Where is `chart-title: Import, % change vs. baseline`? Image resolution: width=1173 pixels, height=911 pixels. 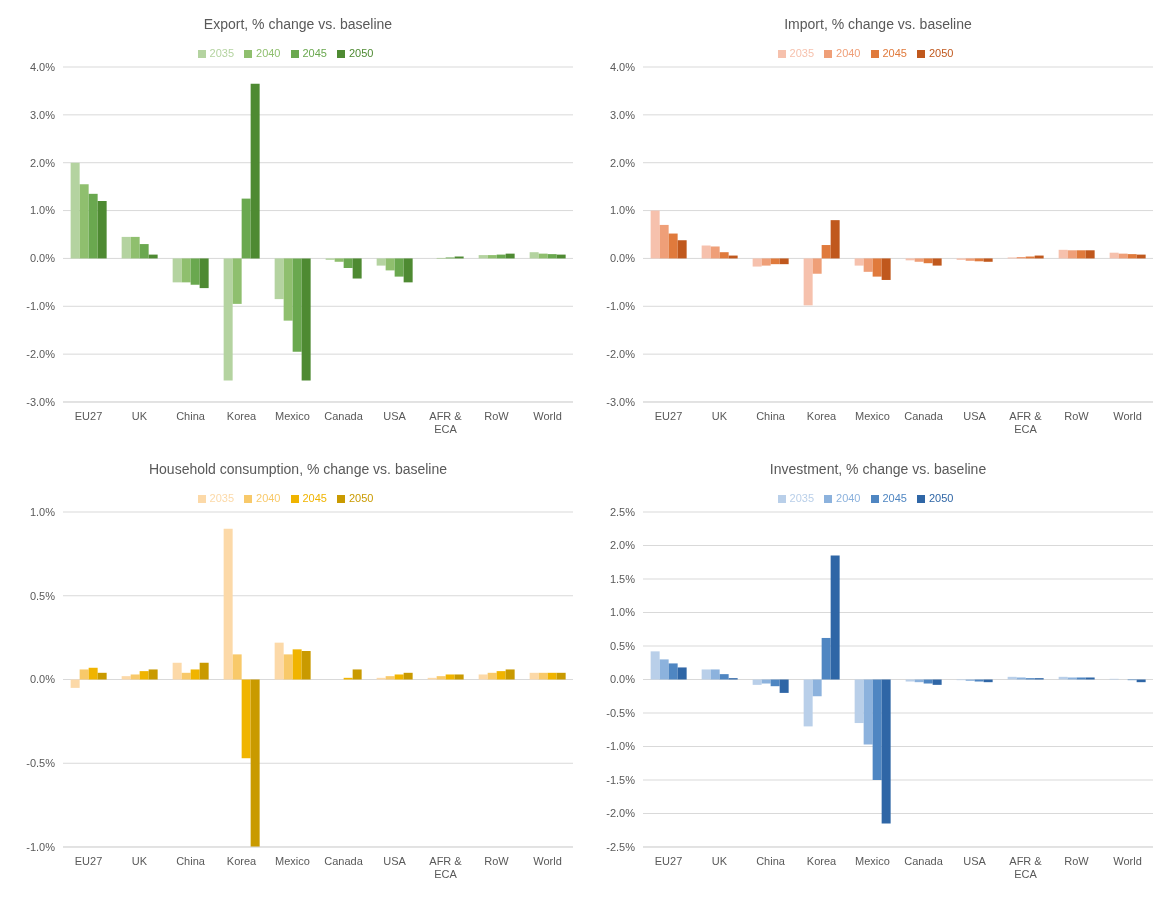
chart-title: Import, % change vs. baseline is located at coordinates (878, 24).